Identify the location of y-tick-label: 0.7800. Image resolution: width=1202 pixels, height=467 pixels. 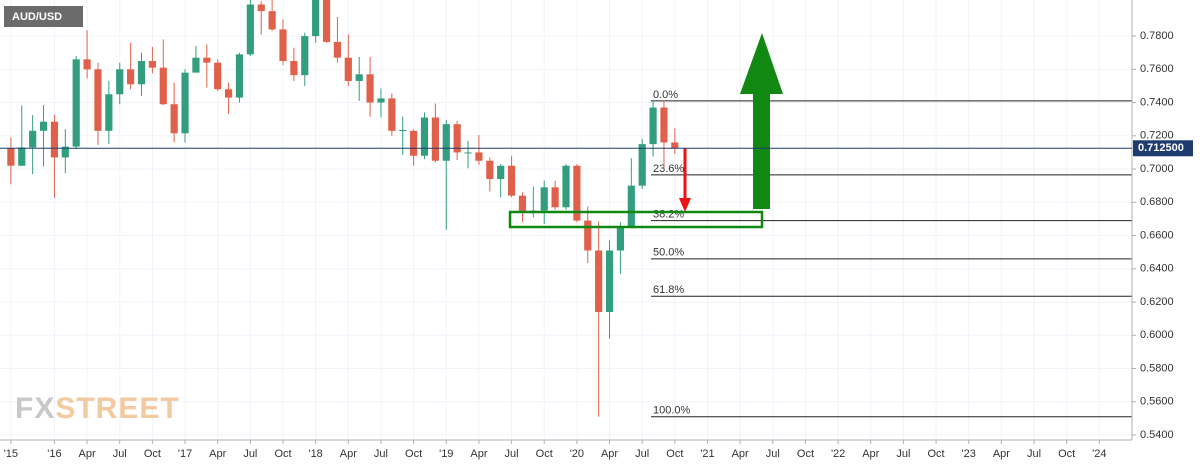
(1157, 36).